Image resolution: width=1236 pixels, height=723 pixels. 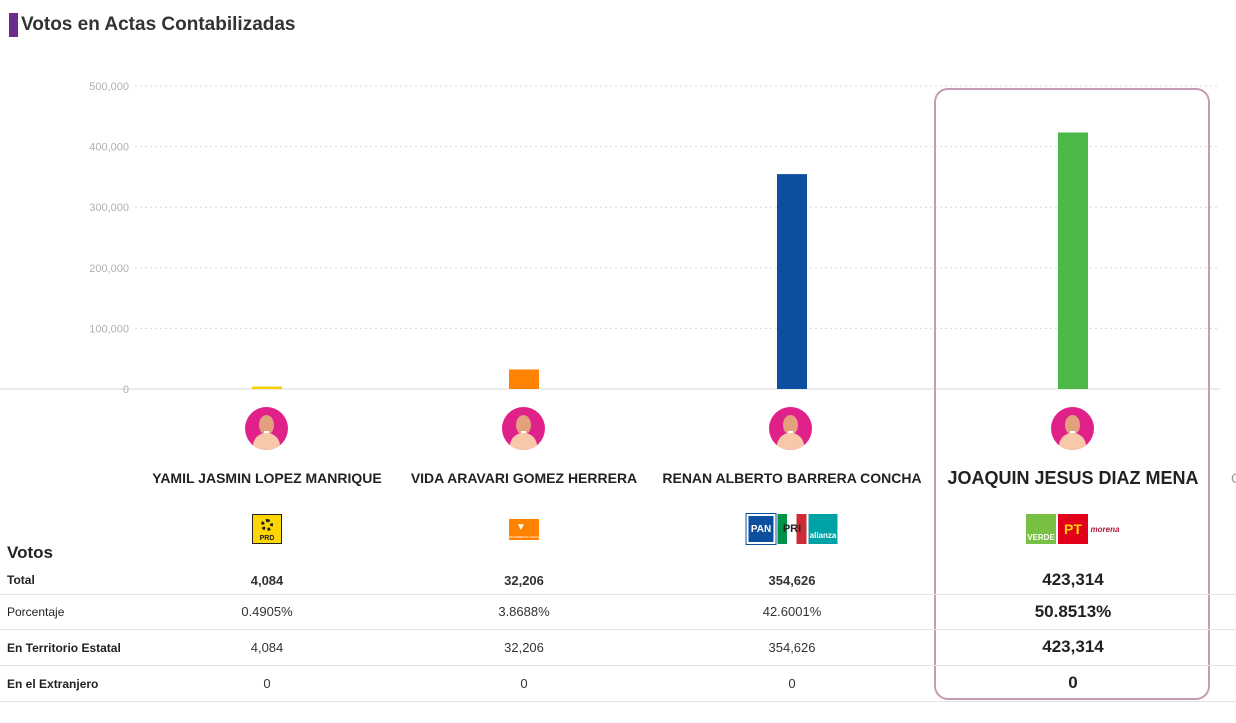 What do you see at coordinates (109, 87) in the screenshot?
I see `y-tick-label: 500,000` at bounding box center [109, 87].